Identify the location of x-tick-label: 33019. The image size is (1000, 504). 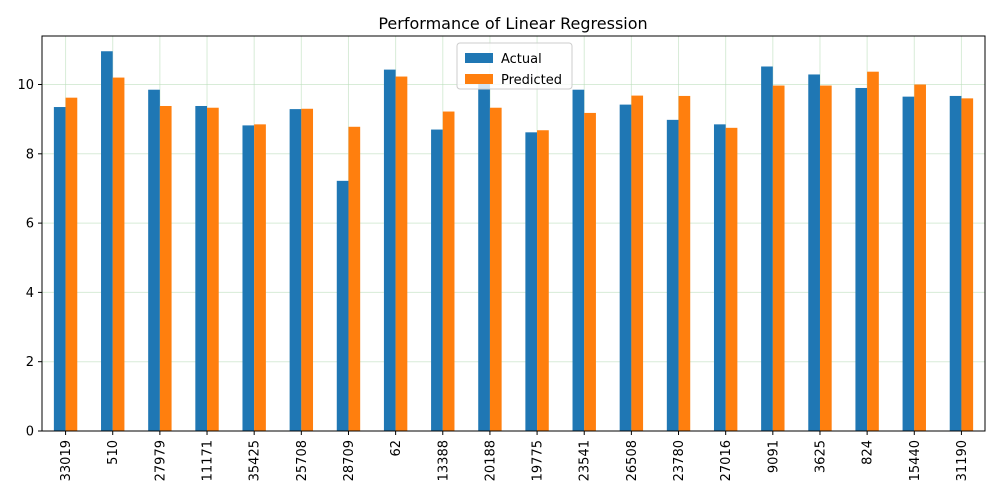
(66, 460).